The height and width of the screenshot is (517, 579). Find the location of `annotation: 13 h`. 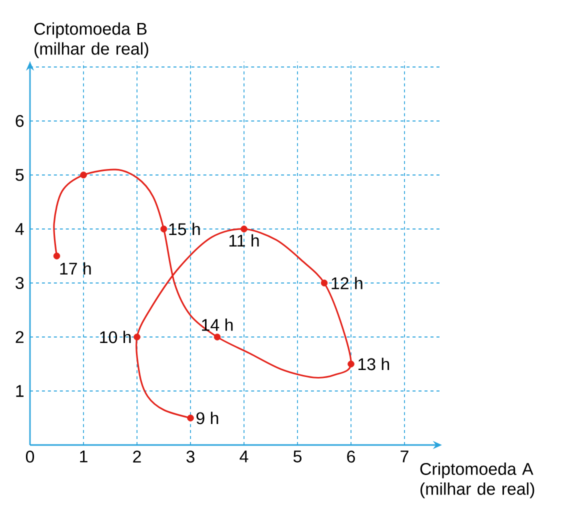

annotation: 13 h is located at coordinates (374, 364).